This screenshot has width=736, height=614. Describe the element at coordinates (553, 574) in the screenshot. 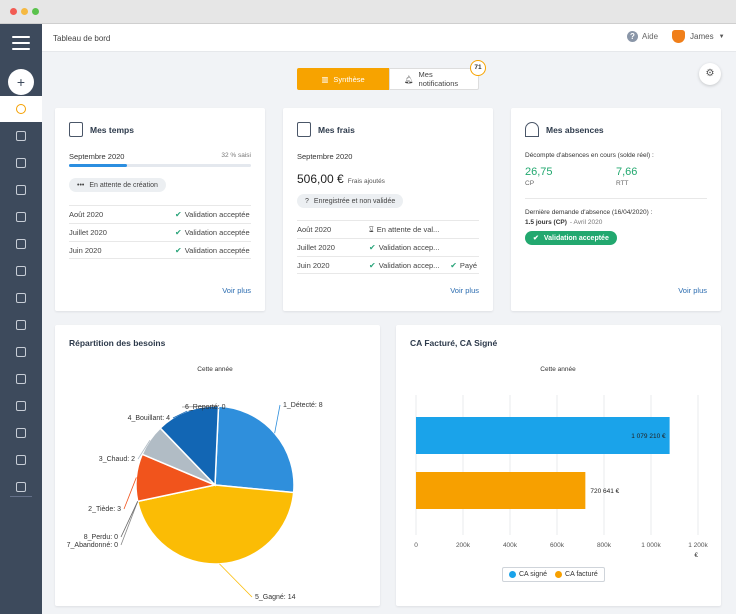

I see `bar-chart-legend: CA signé CA facturé` at that location.